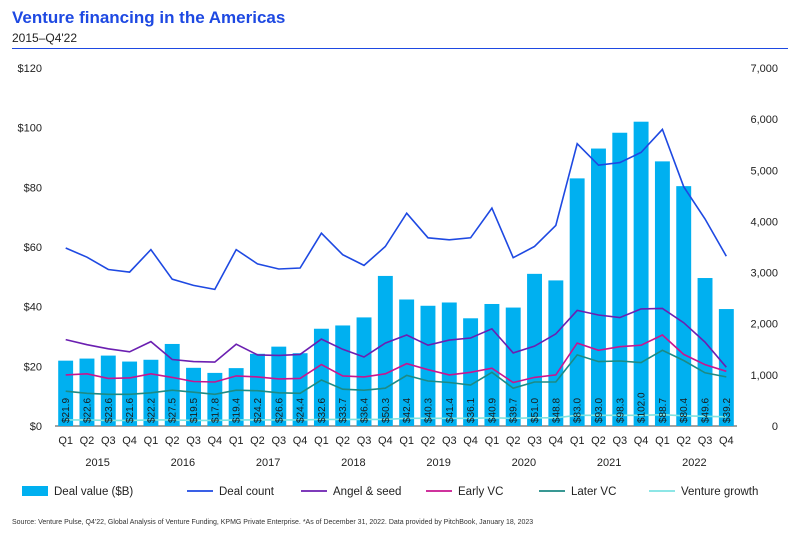 Image resolution: width=800 pixels, height=540 pixels. What do you see at coordinates (471, 410) in the screenshot?
I see `deal-value-label: $36.1` at bounding box center [471, 410].